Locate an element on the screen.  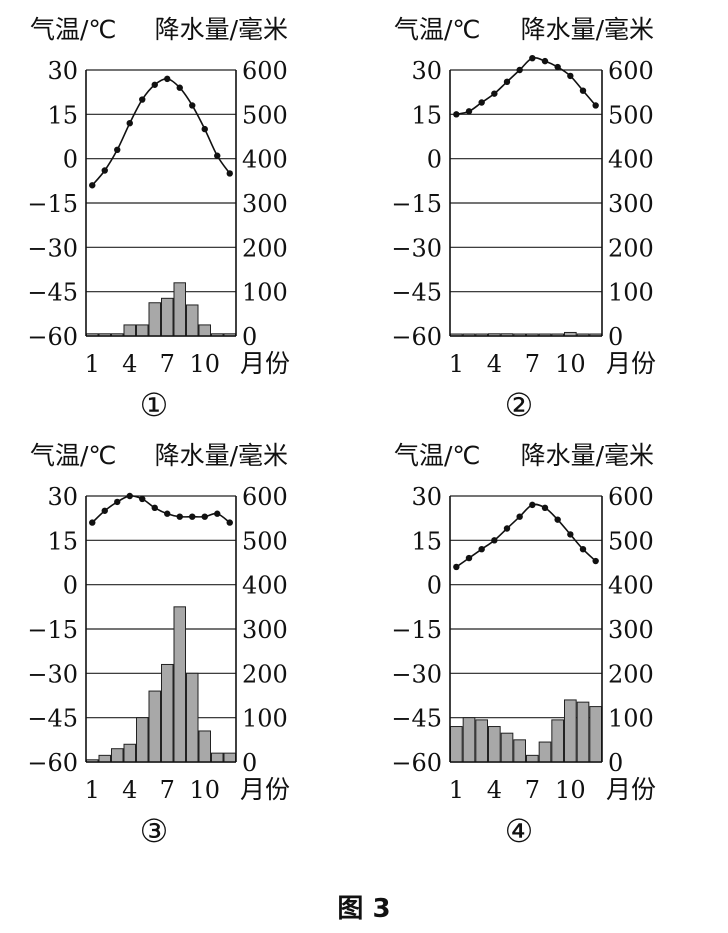
precipitation-tick-label: 500 is located at coordinates (631, 115).